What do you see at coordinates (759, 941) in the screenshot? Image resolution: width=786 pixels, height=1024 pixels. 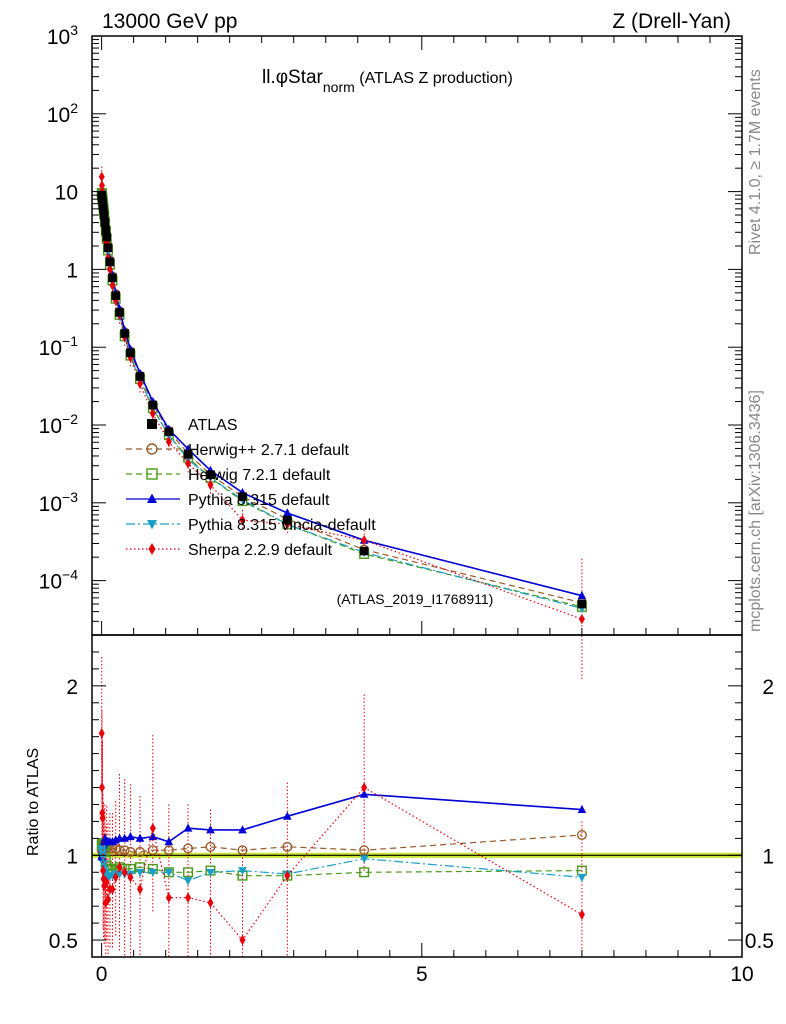 I see `ratio-y-tick-label-right: 0.5` at bounding box center [759, 941].